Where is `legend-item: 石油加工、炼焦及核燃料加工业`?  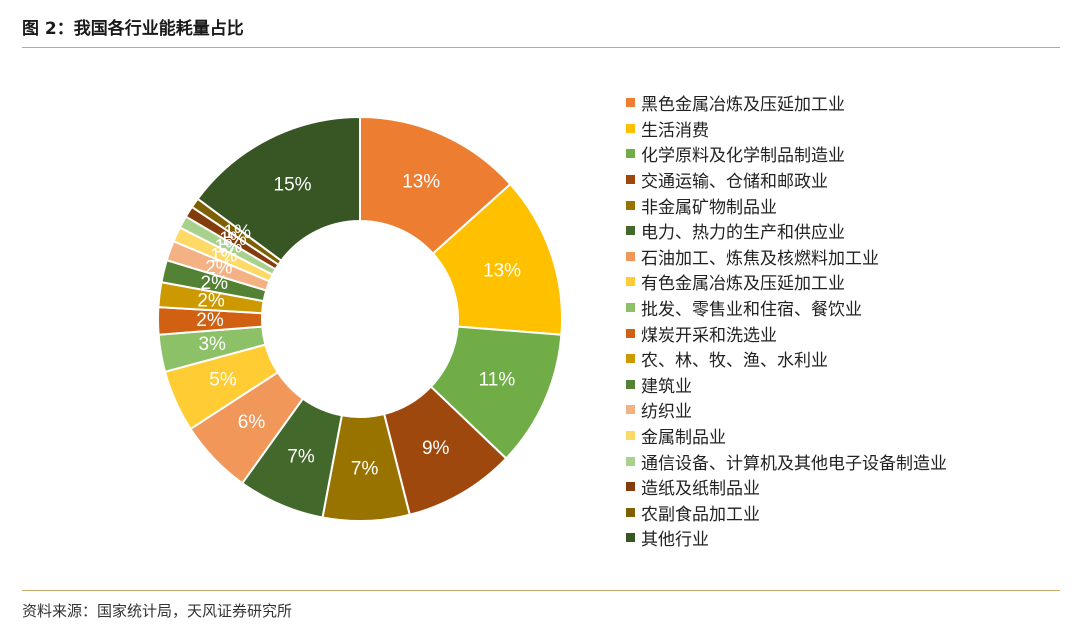
legend-item: 石油加工、炼焦及核燃料加工业 is located at coordinates (786, 257).